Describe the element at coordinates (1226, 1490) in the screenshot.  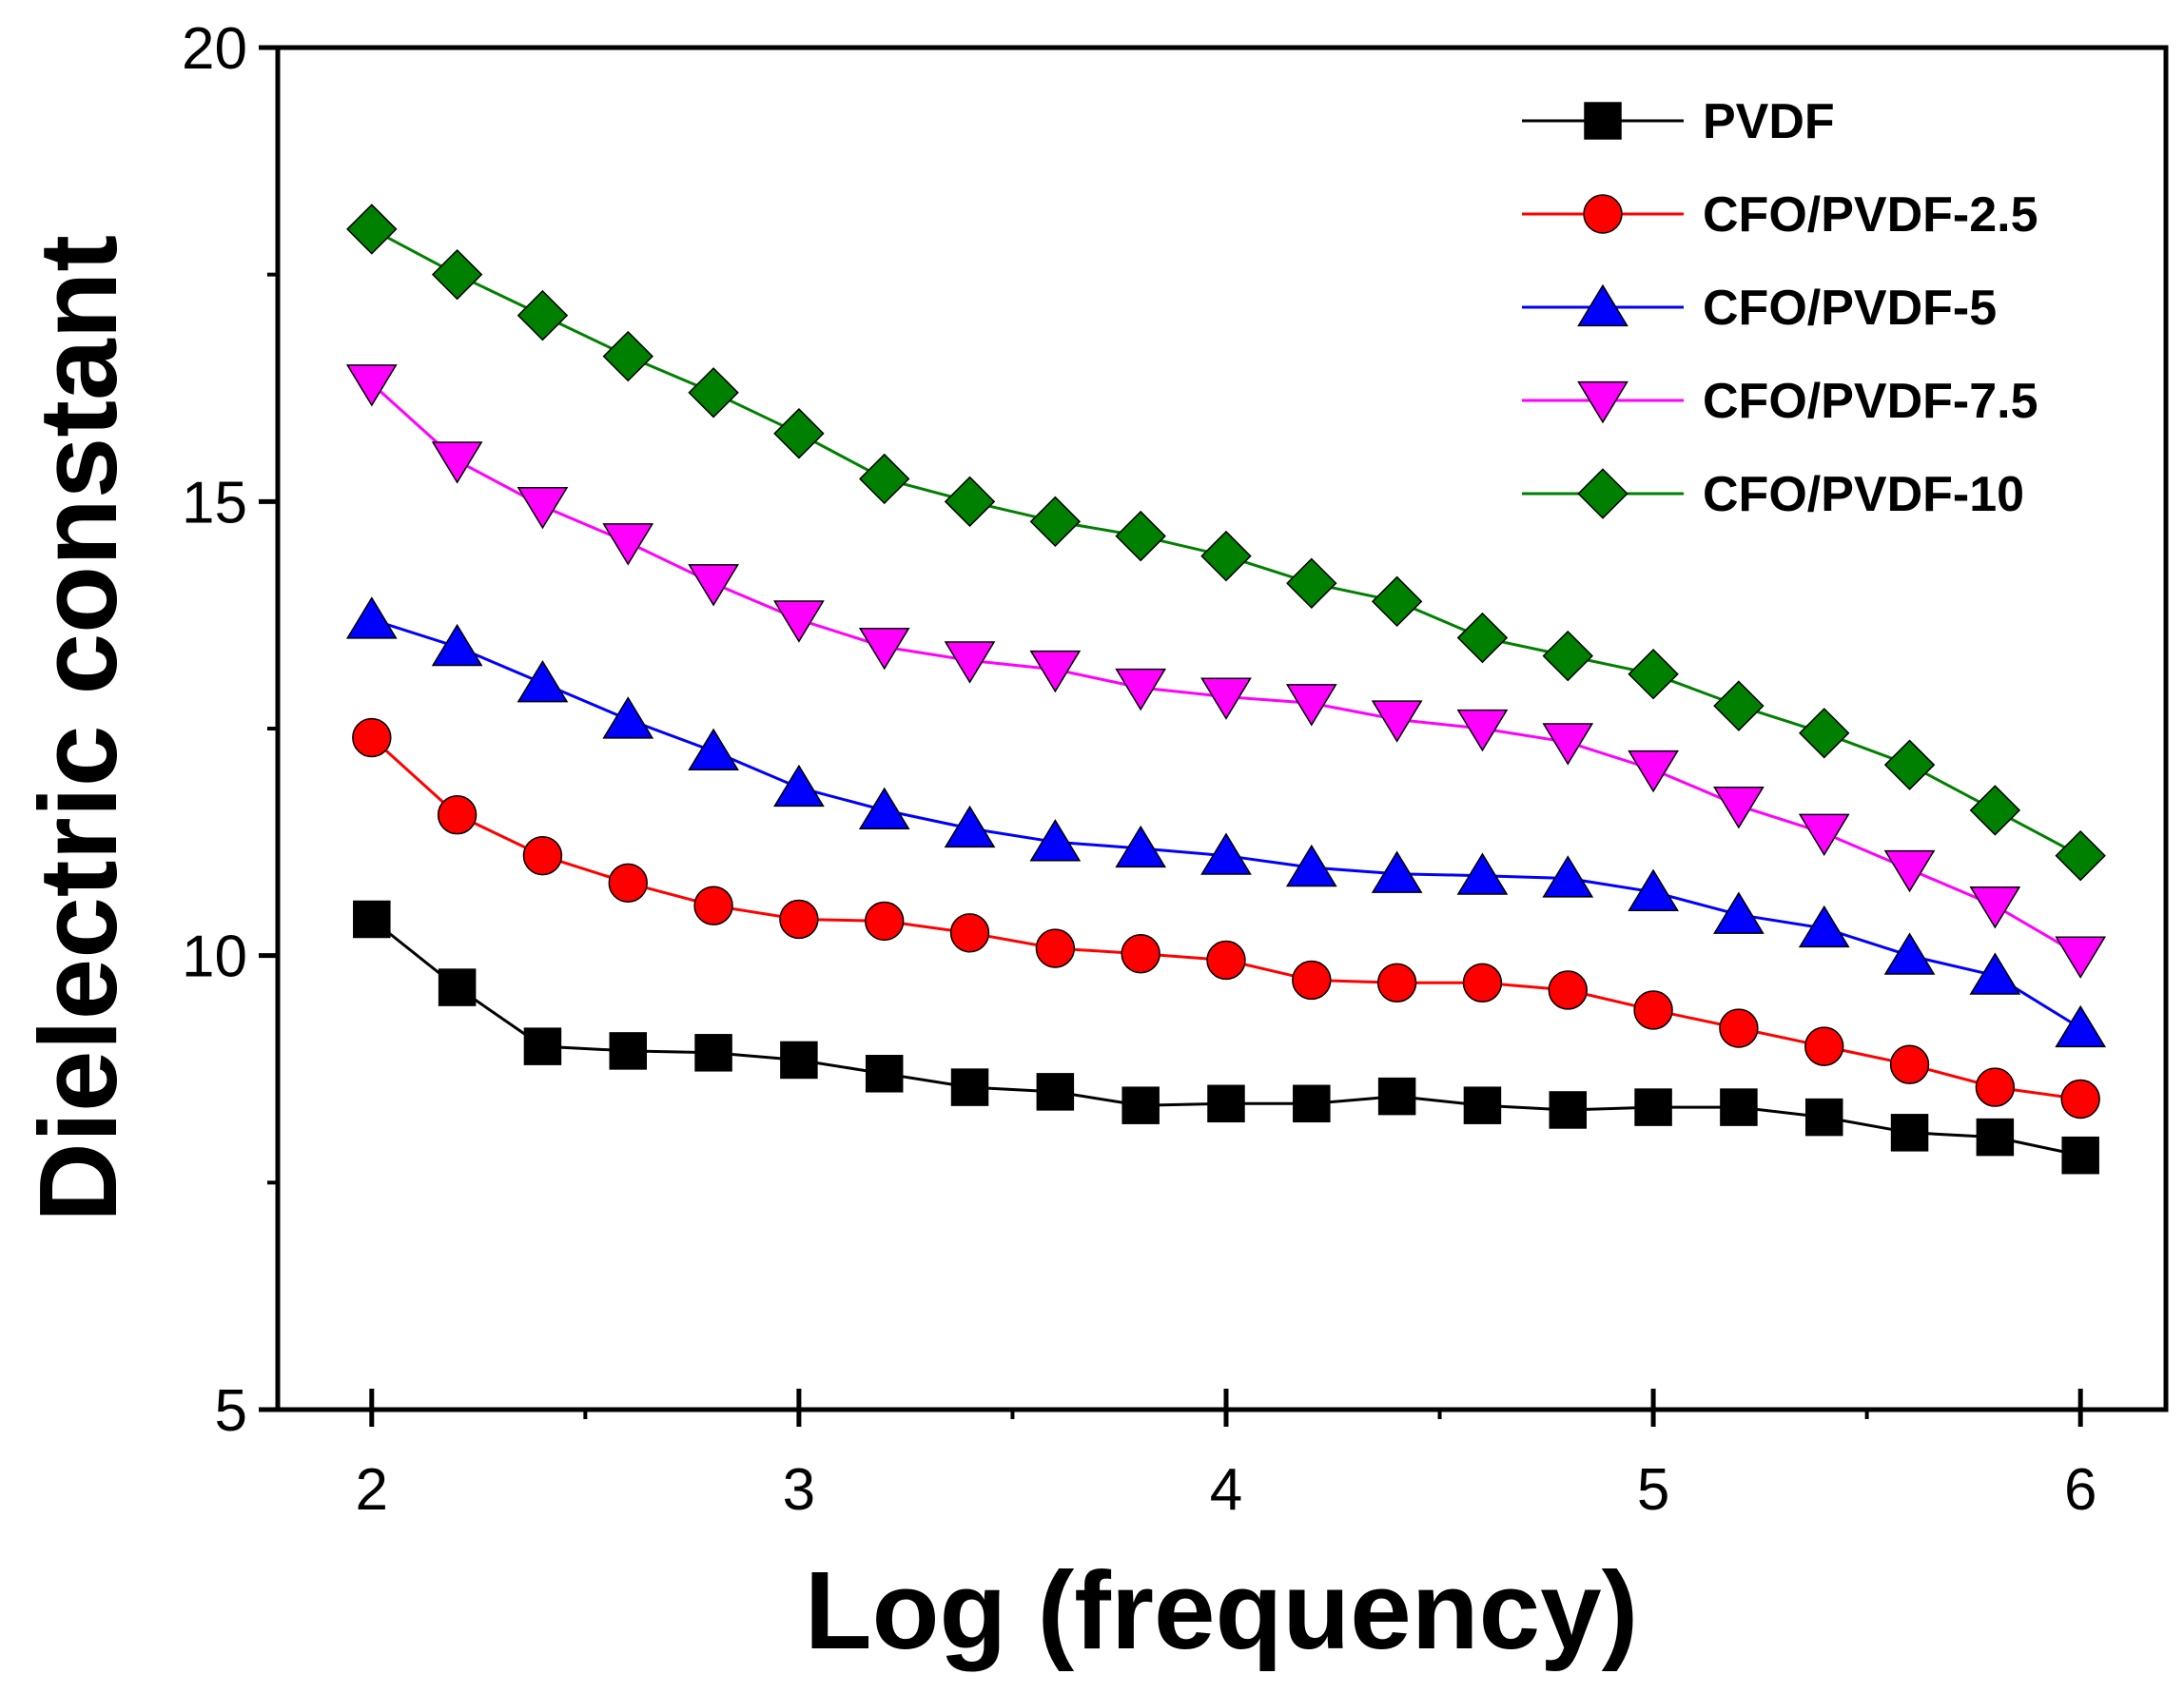
I see `x-tick-label: 4` at that location.